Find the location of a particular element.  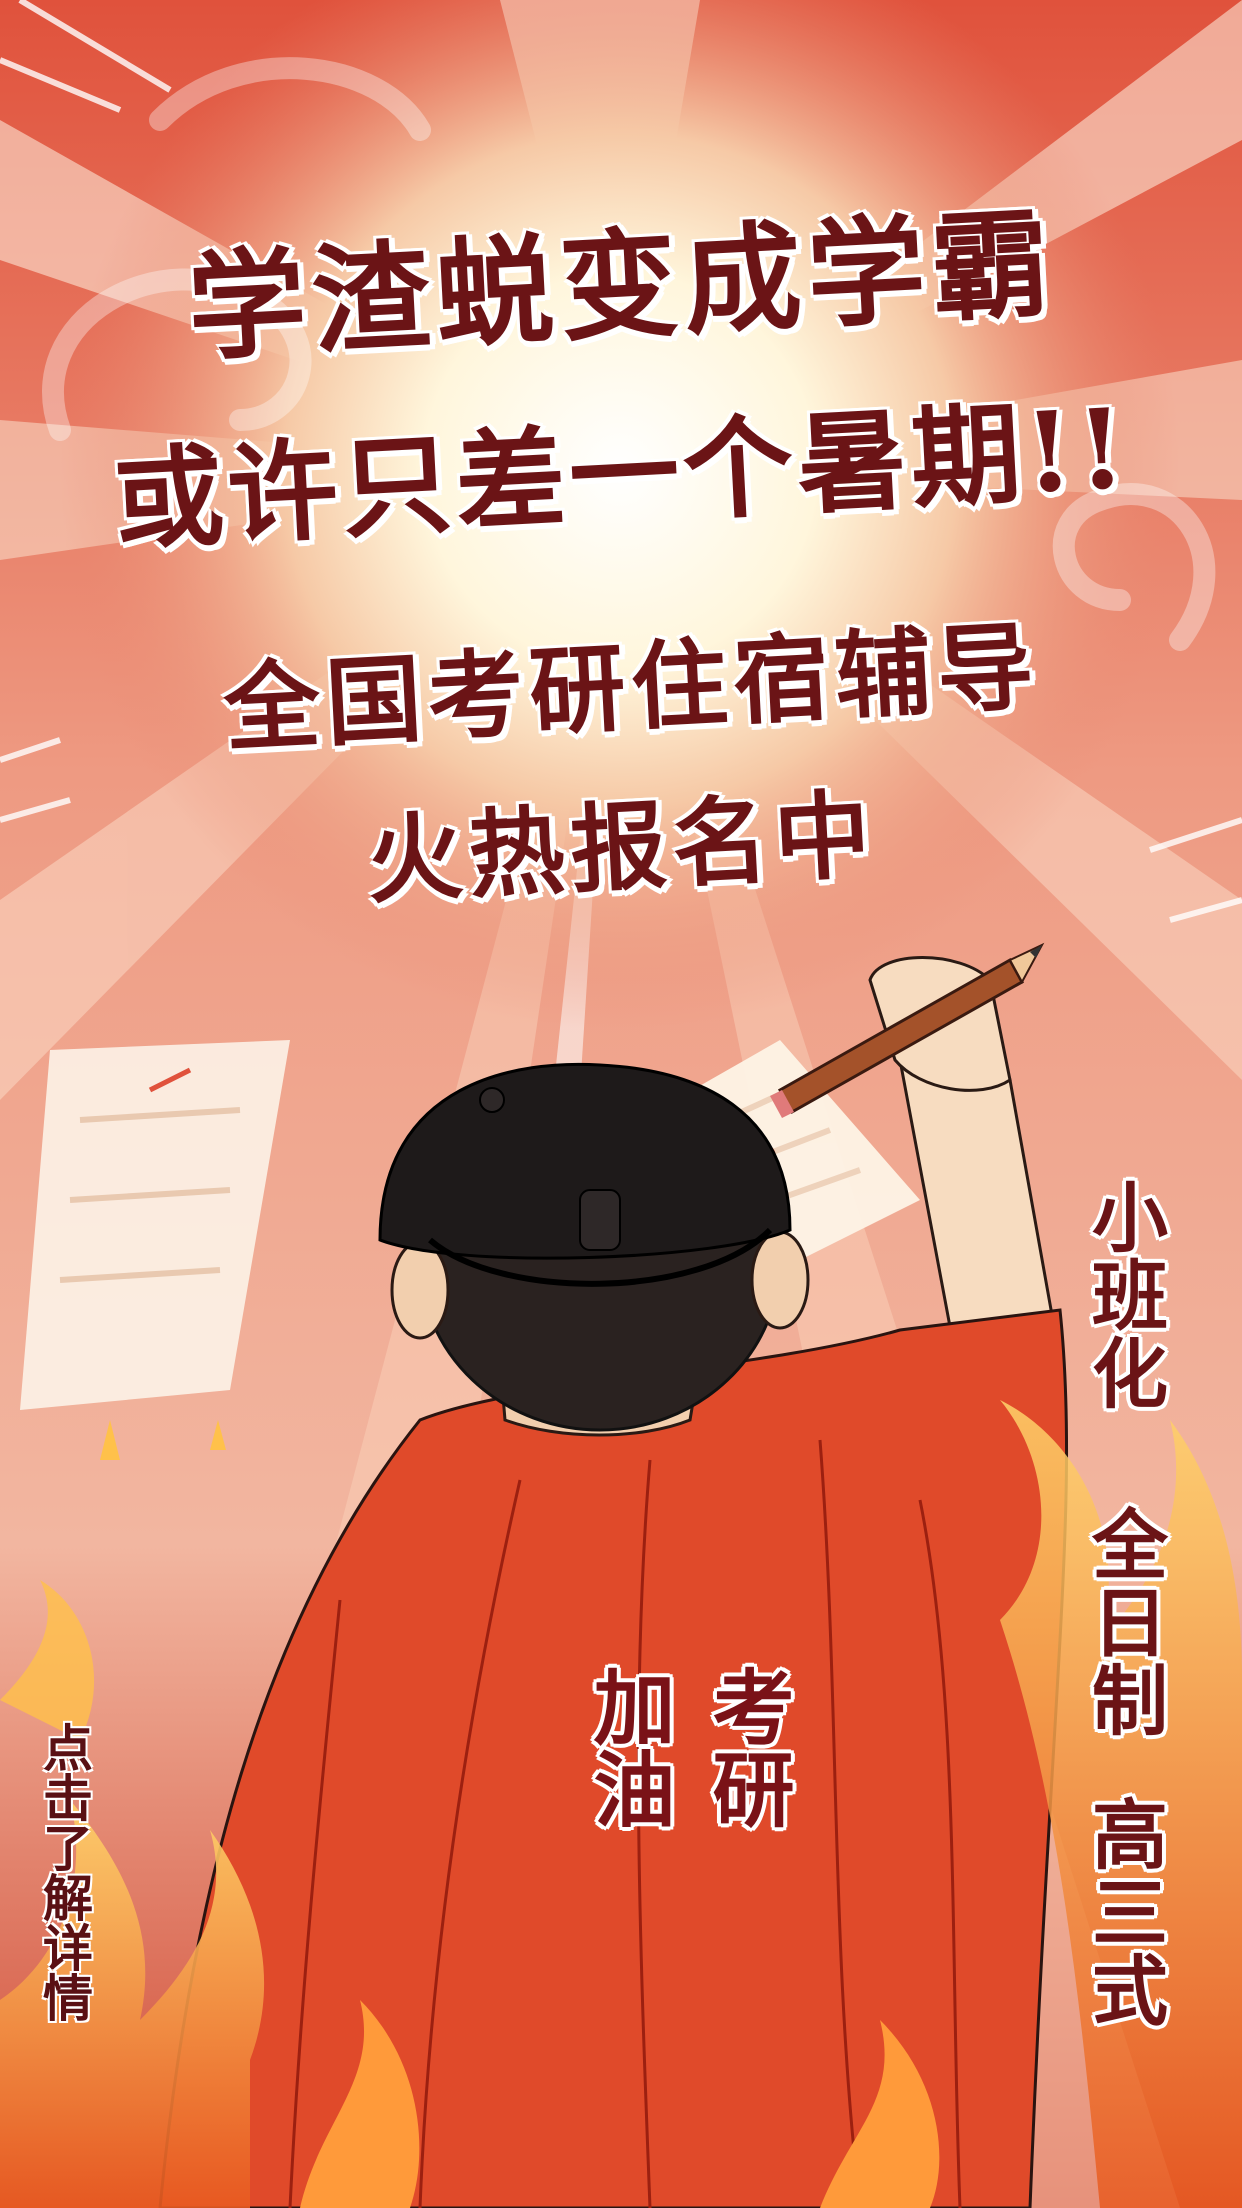

pencil is located at coordinates (907, 1030).